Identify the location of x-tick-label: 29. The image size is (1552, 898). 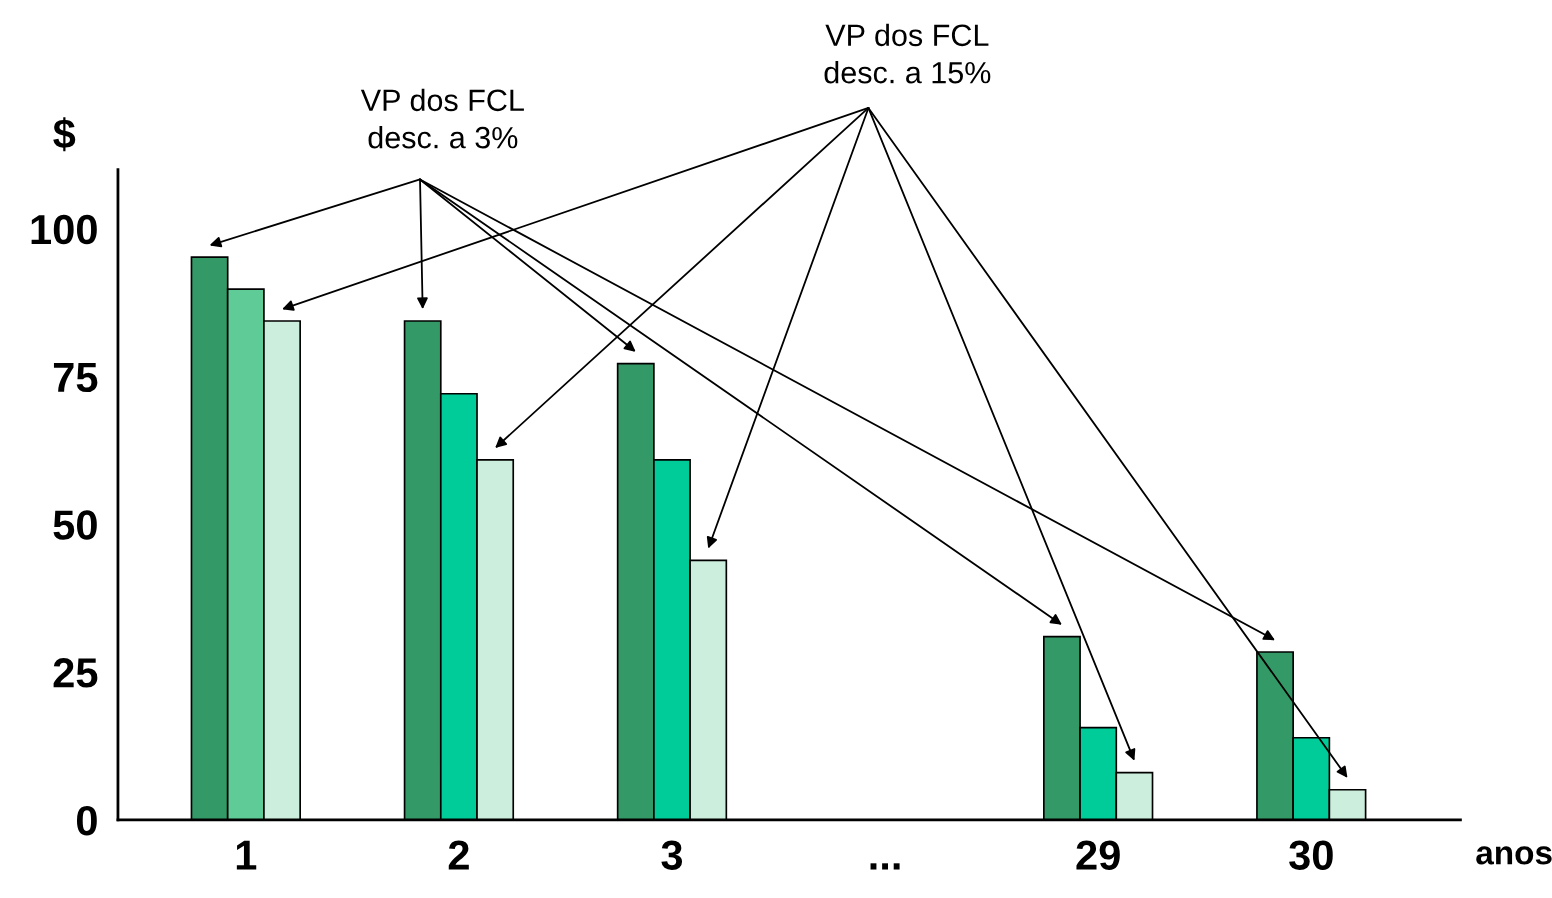
(1098, 855).